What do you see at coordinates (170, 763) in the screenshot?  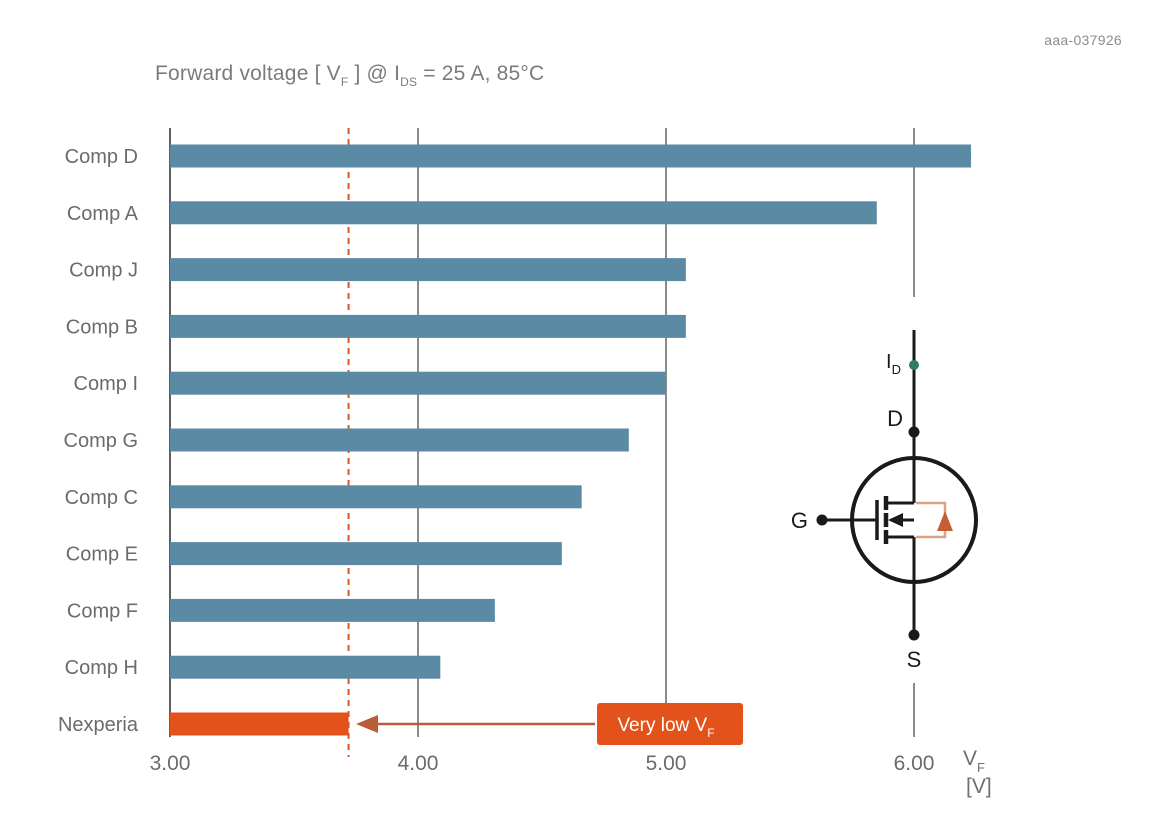 I see `x-tick-label: 3.00` at bounding box center [170, 763].